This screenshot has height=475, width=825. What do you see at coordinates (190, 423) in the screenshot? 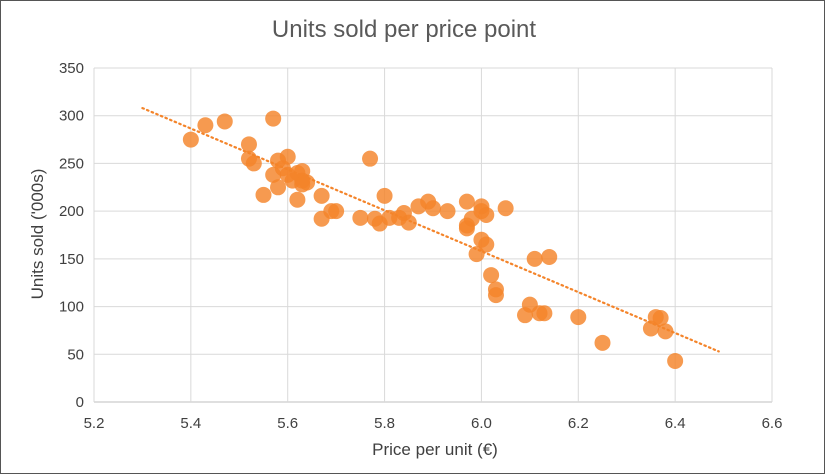
I see `x-tick-label: 5.4` at bounding box center [190, 423].